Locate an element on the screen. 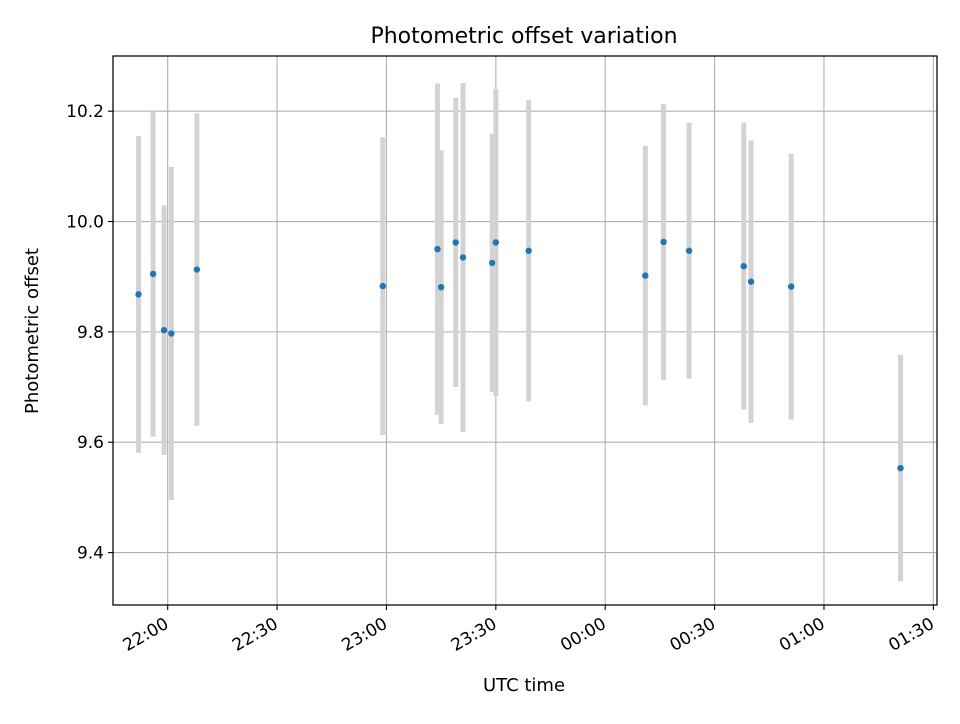  y-axis-ticks: 9.4 9.6 9.8 10.0 10.2 is located at coordinates (89, 333).